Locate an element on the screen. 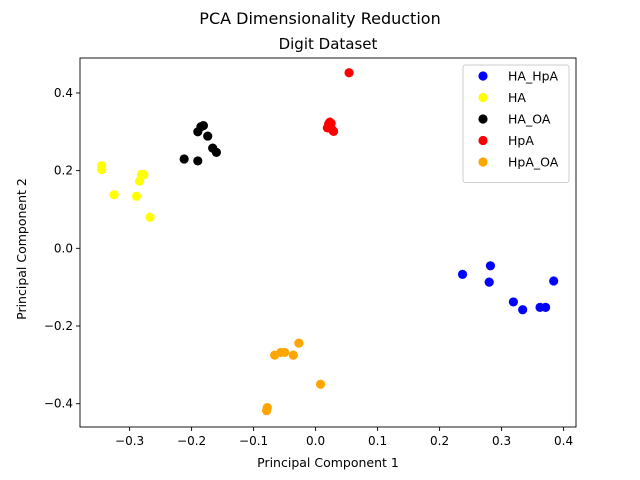 The width and height of the screenshot is (640, 480). y-axis: −0.4 −0.2 0.0 0.2 0.4 is located at coordinates (62, 248).